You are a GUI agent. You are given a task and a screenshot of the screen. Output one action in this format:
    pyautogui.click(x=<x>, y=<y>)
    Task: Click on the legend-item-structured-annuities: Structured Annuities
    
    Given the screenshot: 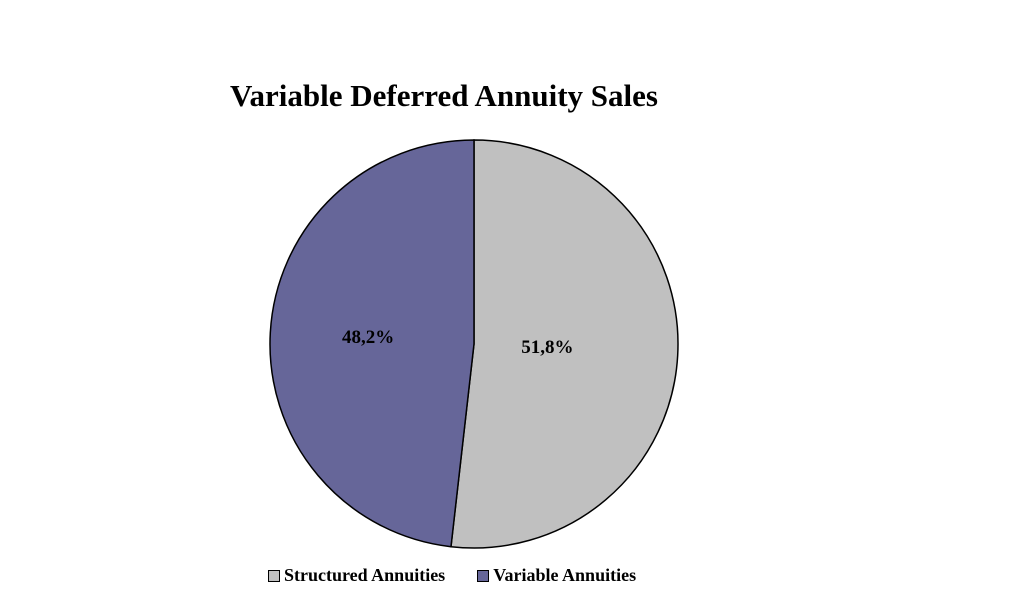 What is the action you would take?
    pyautogui.click(x=356, y=575)
    